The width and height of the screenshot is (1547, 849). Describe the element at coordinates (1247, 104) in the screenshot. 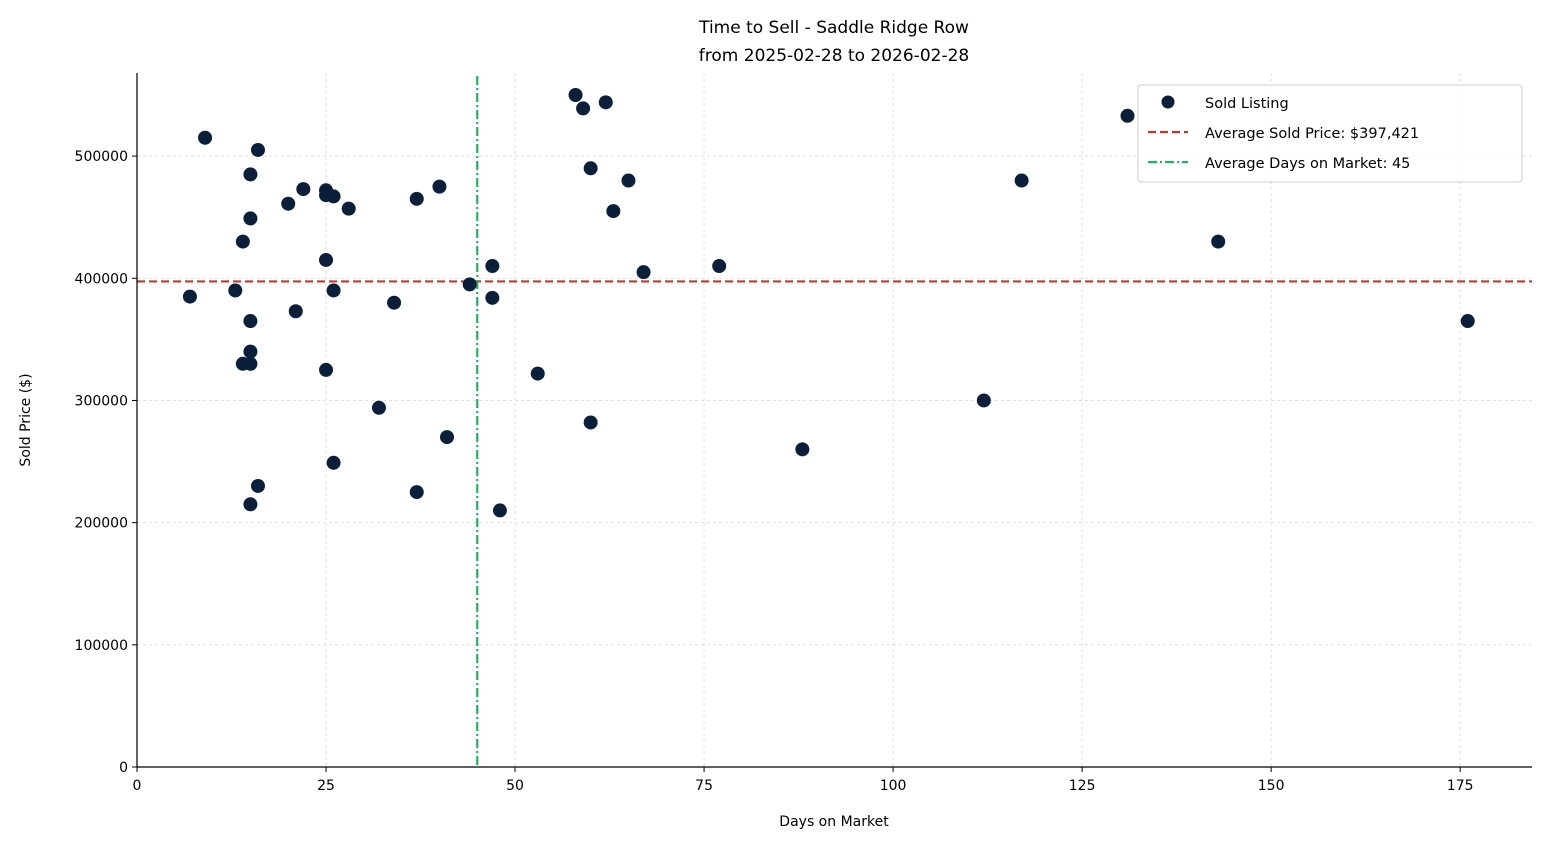

I see `legend-label-sold: Sold Listing` at that location.